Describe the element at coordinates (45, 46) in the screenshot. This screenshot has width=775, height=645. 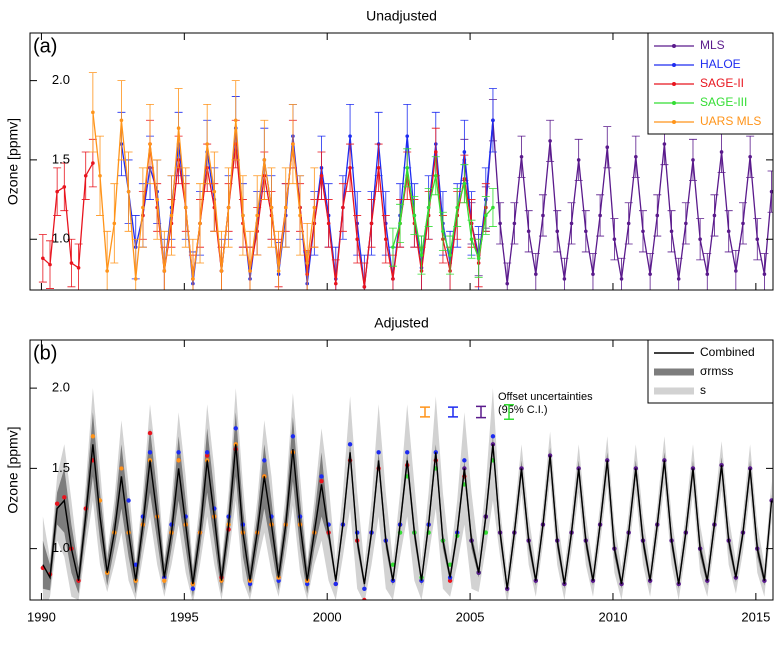
I see `panel-label: (a)` at that location.